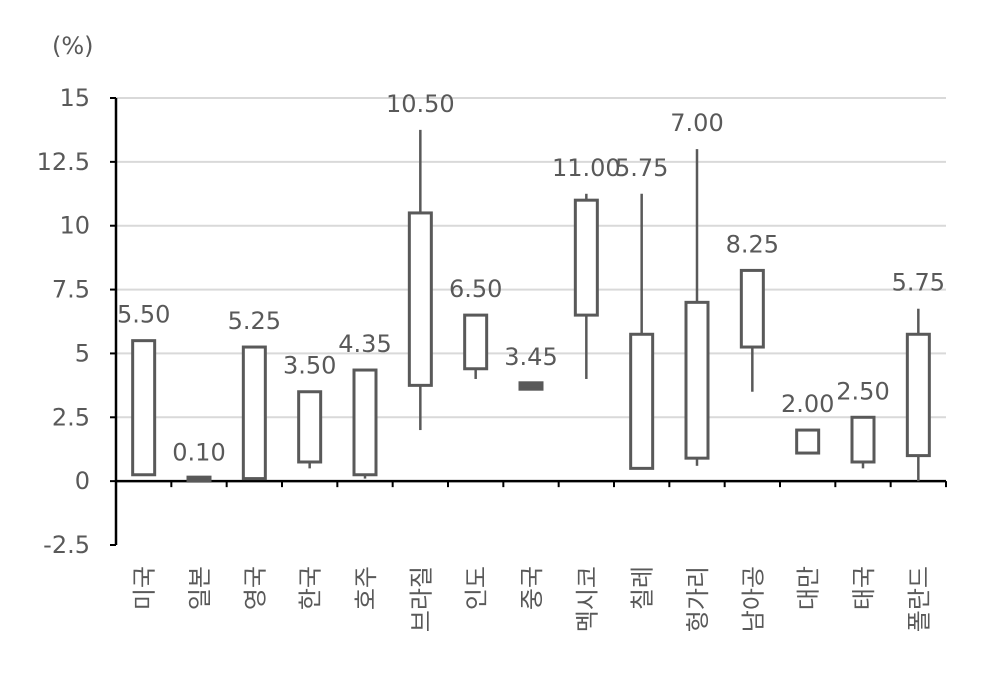 The width and height of the screenshot is (1007, 683). Describe the element at coordinates (752, 244) in the screenshot. I see `value-label: 8.25` at that location.